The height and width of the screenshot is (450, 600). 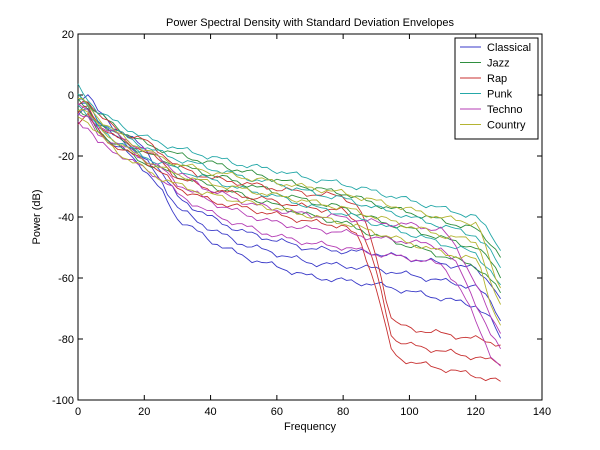 I want to click on x-tick-label: 80, so click(x=343, y=412).